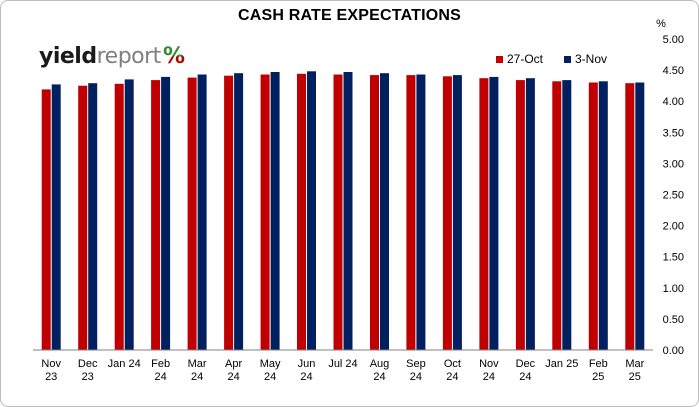  What do you see at coordinates (174, 56) in the screenshot?
I see `logo-percent-symbol: %` at bounding box center [174, 56].